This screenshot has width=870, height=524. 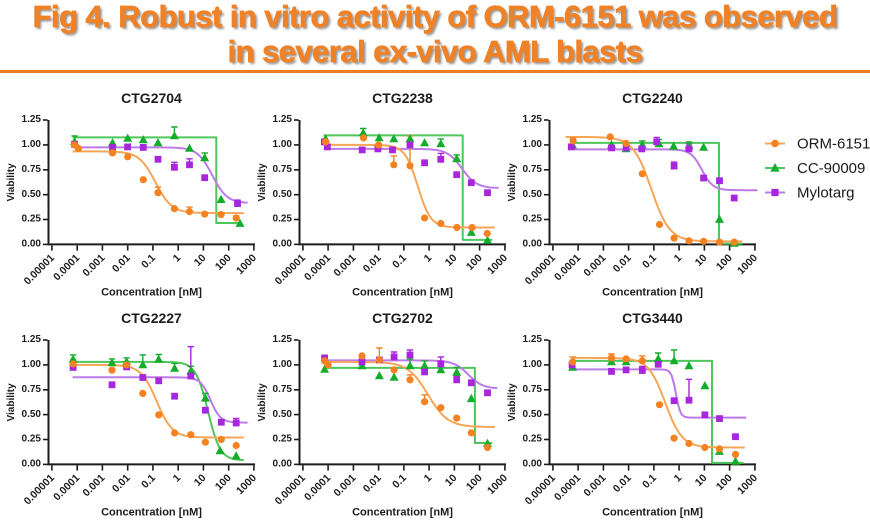 I want to click on svg-text: CC-90009, so click(x=831, y=168).